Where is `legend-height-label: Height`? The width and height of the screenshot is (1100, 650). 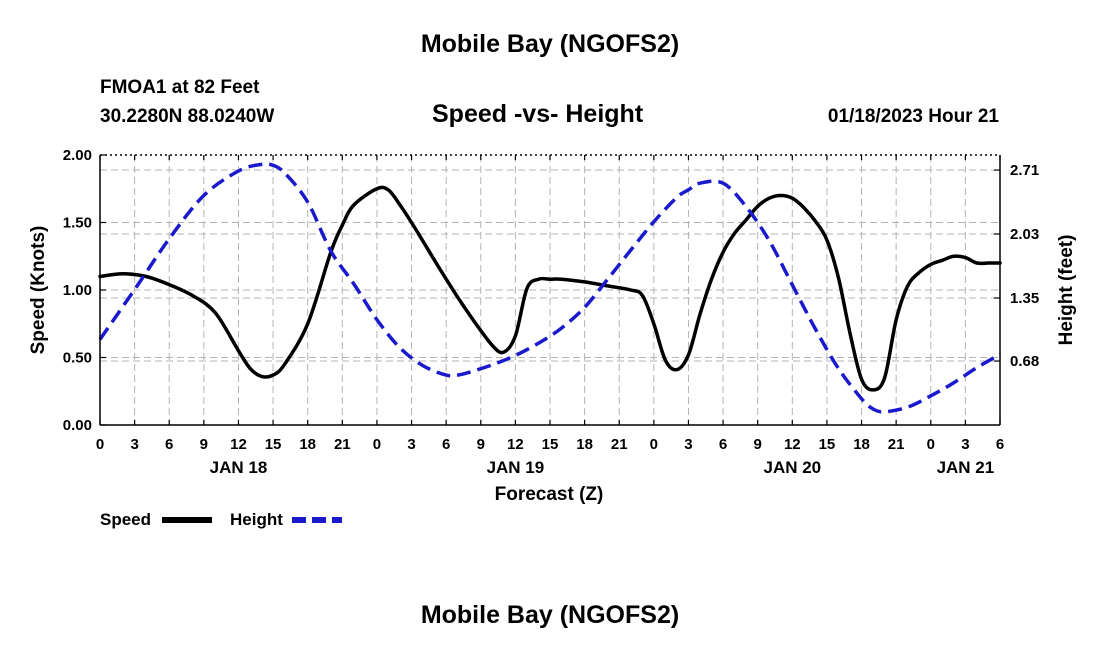
legend-height-label: Height is located at coordinates (256, 519).